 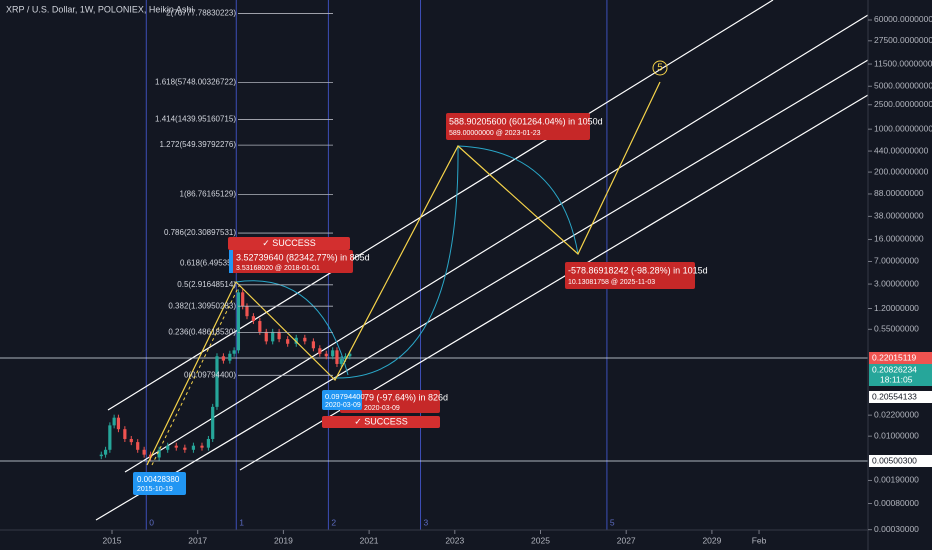 What do you see at coordinates (894, 357) in the screenshot?
I see `badge-text: 0.22015119` at bounding box center [894, 357].